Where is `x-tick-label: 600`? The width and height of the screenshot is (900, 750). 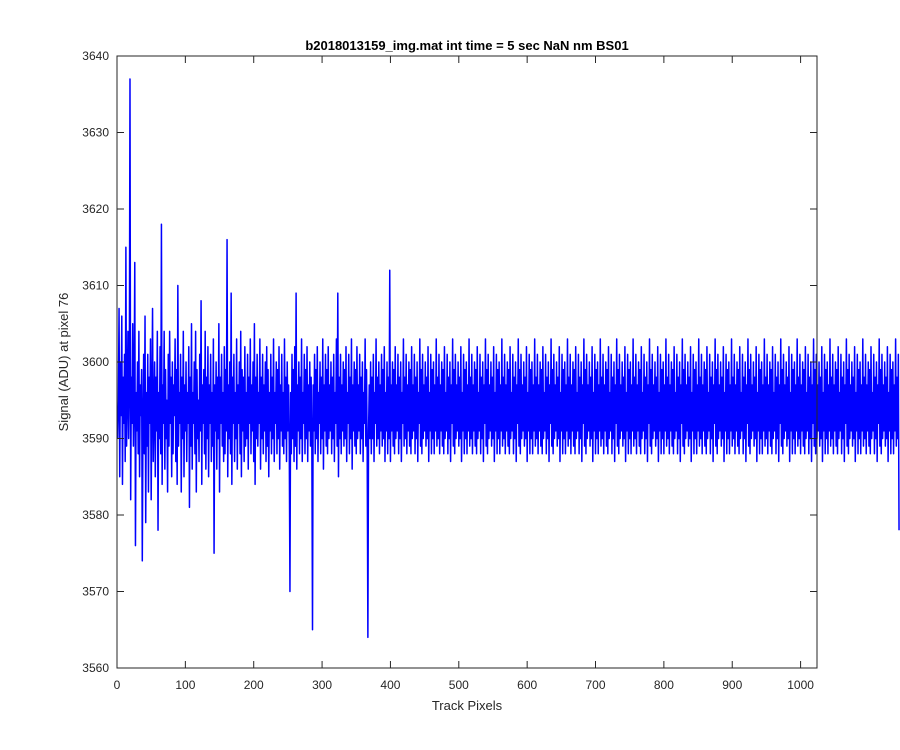
x-tick-label: 600 is located at coordinates (527, 685).